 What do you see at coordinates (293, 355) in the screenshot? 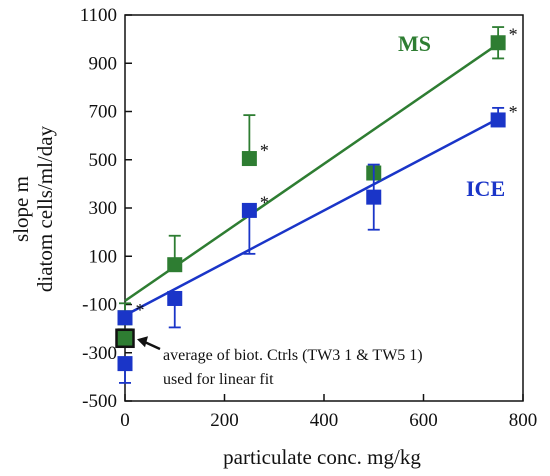
I see `annotation-line1: average of biot. Ctrls (TW3 1 & TW5 1)` at bounding box center [293, 355].